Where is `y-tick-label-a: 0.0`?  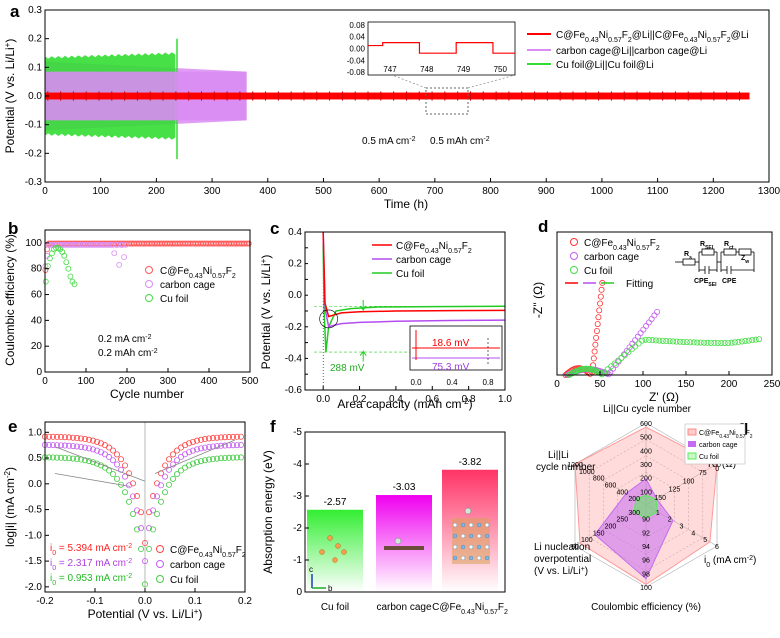
y-tick-label-a: 0.0 is located at coordinates (35, 96).